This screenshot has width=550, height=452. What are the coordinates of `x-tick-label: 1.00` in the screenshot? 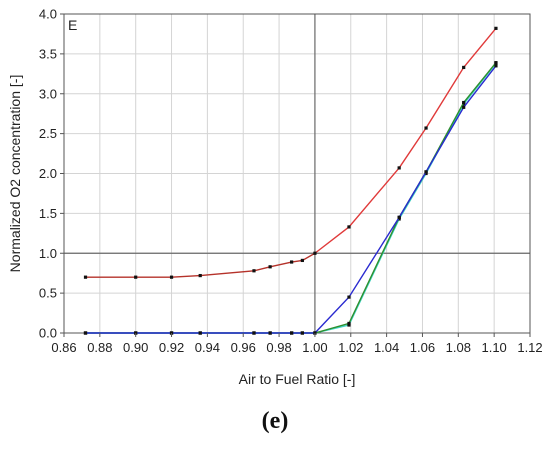 It's located at (314, 347).